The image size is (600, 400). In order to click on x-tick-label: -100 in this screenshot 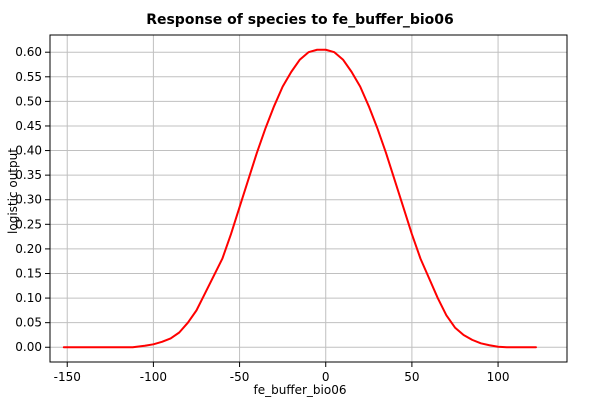, I will do `click(153, 377)`.